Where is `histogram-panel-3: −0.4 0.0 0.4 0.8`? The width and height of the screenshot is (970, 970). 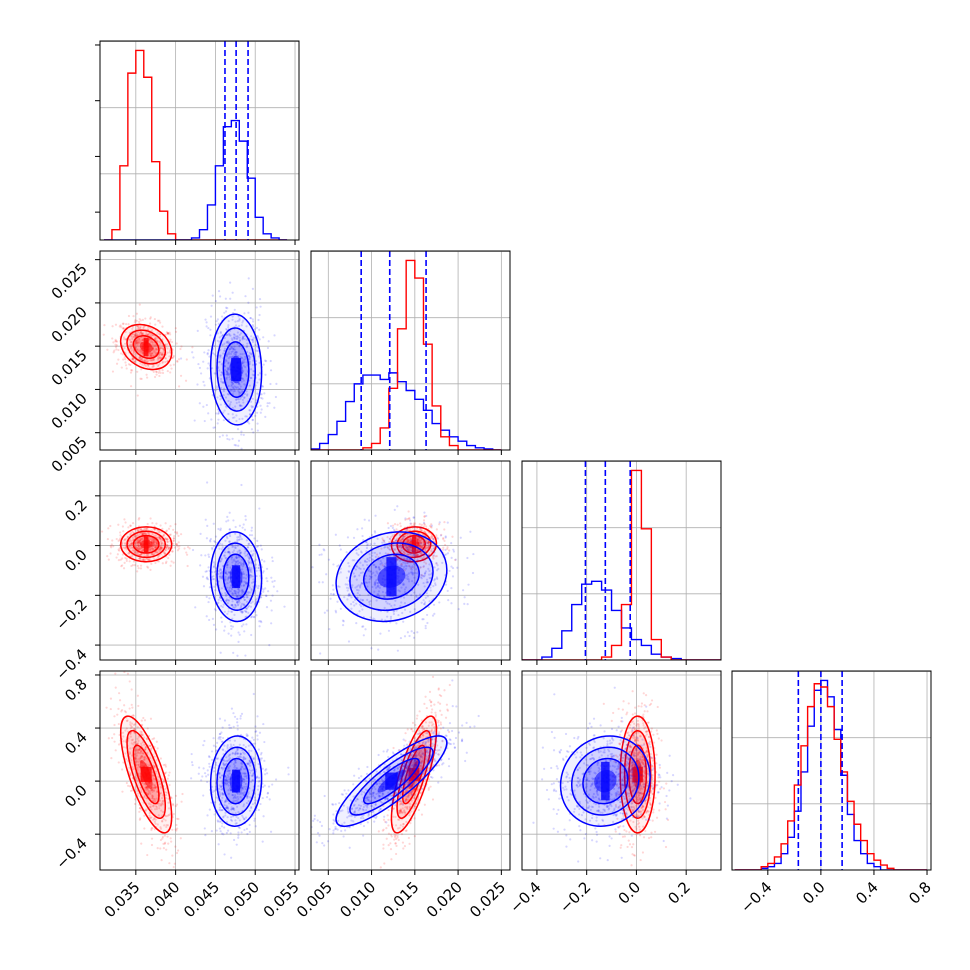
histogram-panel-3: −0.4 0.0 0.4 0.8 is located at coordinates (833, 793).